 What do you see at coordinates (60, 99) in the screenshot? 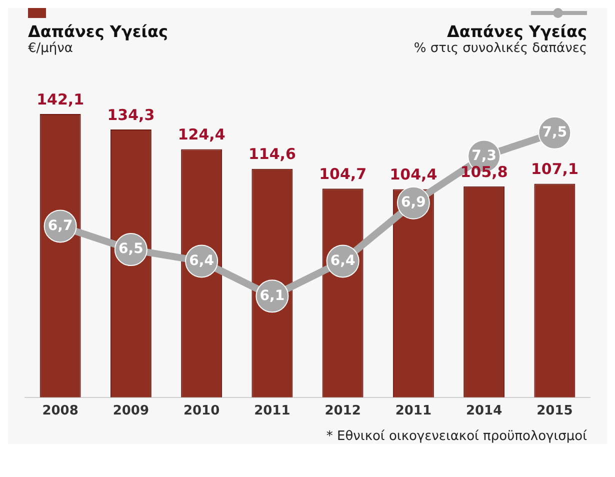
I see `data-label: 142,1` at bounding box center [60, 99].